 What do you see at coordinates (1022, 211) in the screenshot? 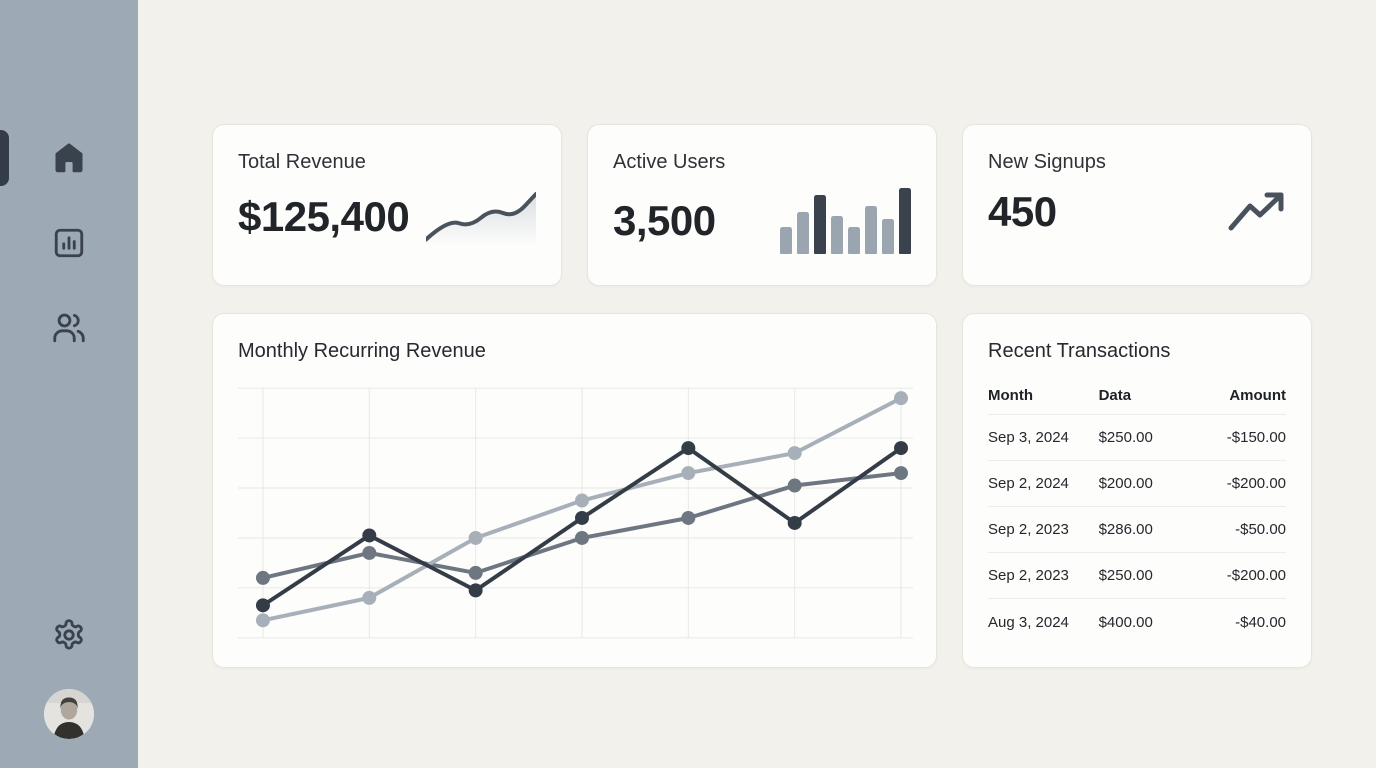
I see `stat-value: 450` at bounding box center [1022, 211].